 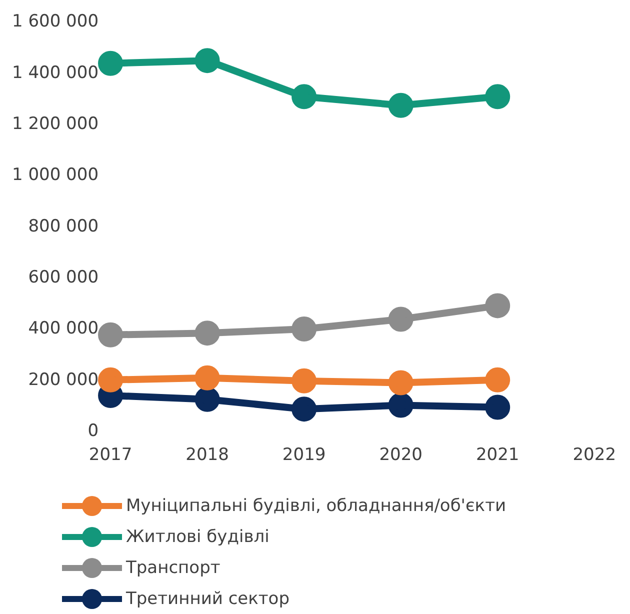 I want to click on x-tick-label: 2022, so click(x=594, y=455).